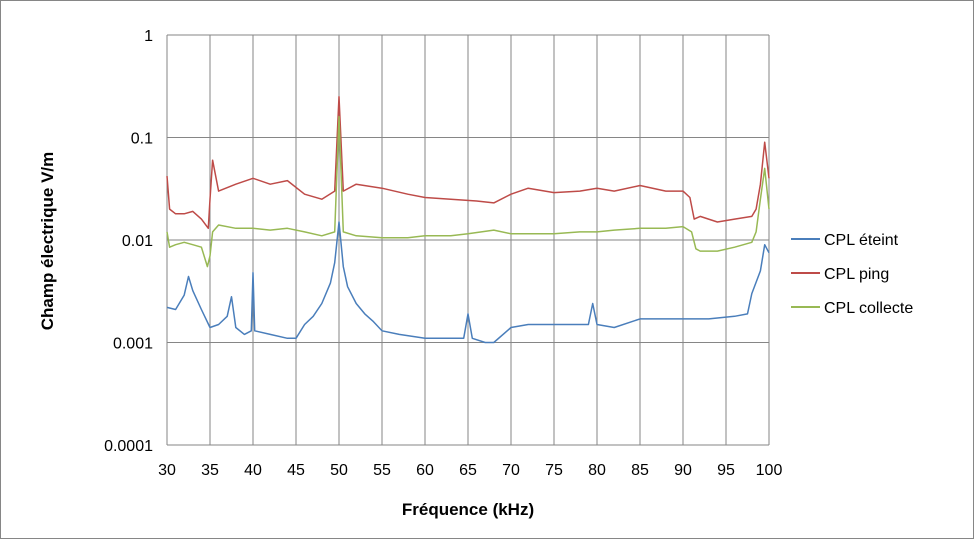  I want to click on y-tick-label: 1, so click(148, 36).